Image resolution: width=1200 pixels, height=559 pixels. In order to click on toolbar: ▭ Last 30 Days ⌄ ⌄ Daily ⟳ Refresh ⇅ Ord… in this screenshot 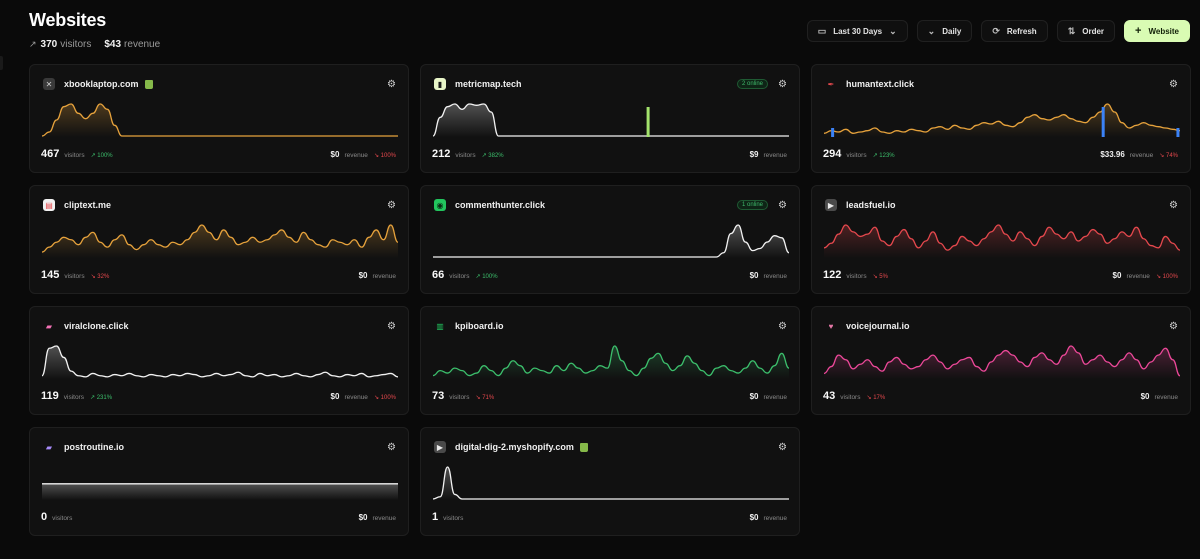, I will do `click(998, 31)`.